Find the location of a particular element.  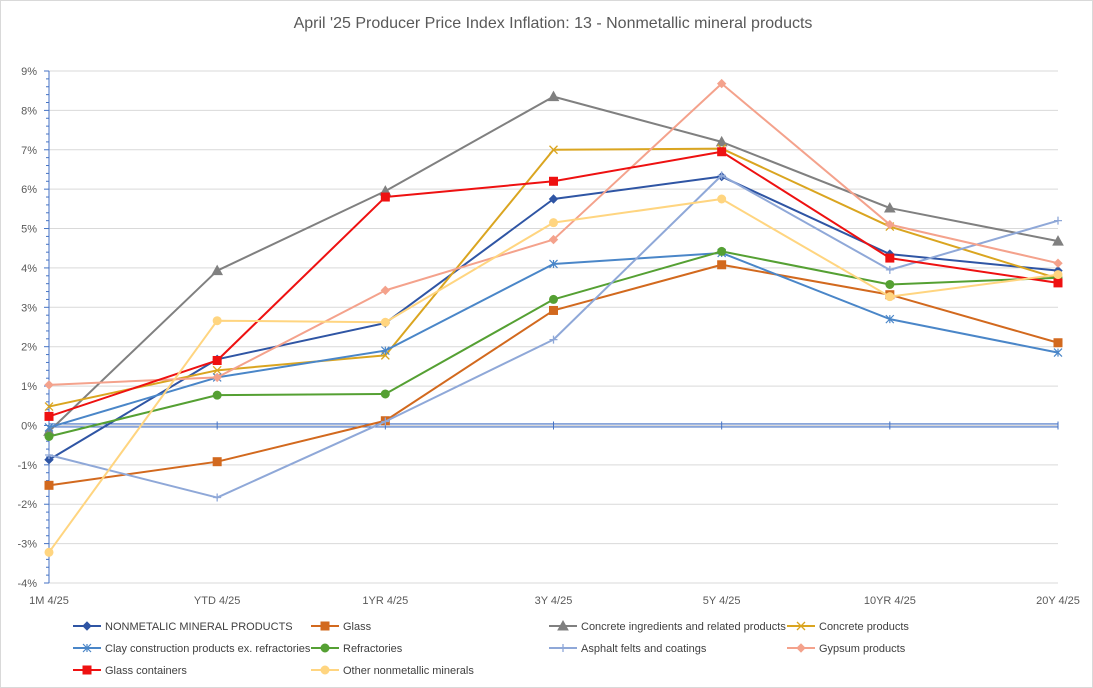

legend-label: Gypsum products is located at coordinates (862, 649).